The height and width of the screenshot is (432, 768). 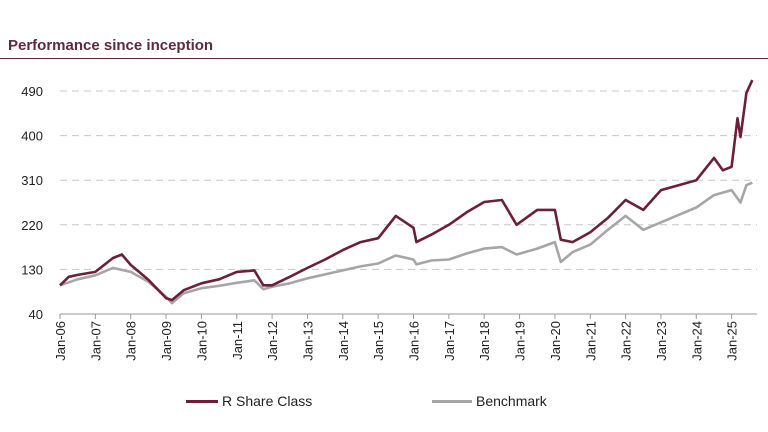 I want to click on y-tick-label: 490, so click(x=32, y=91).